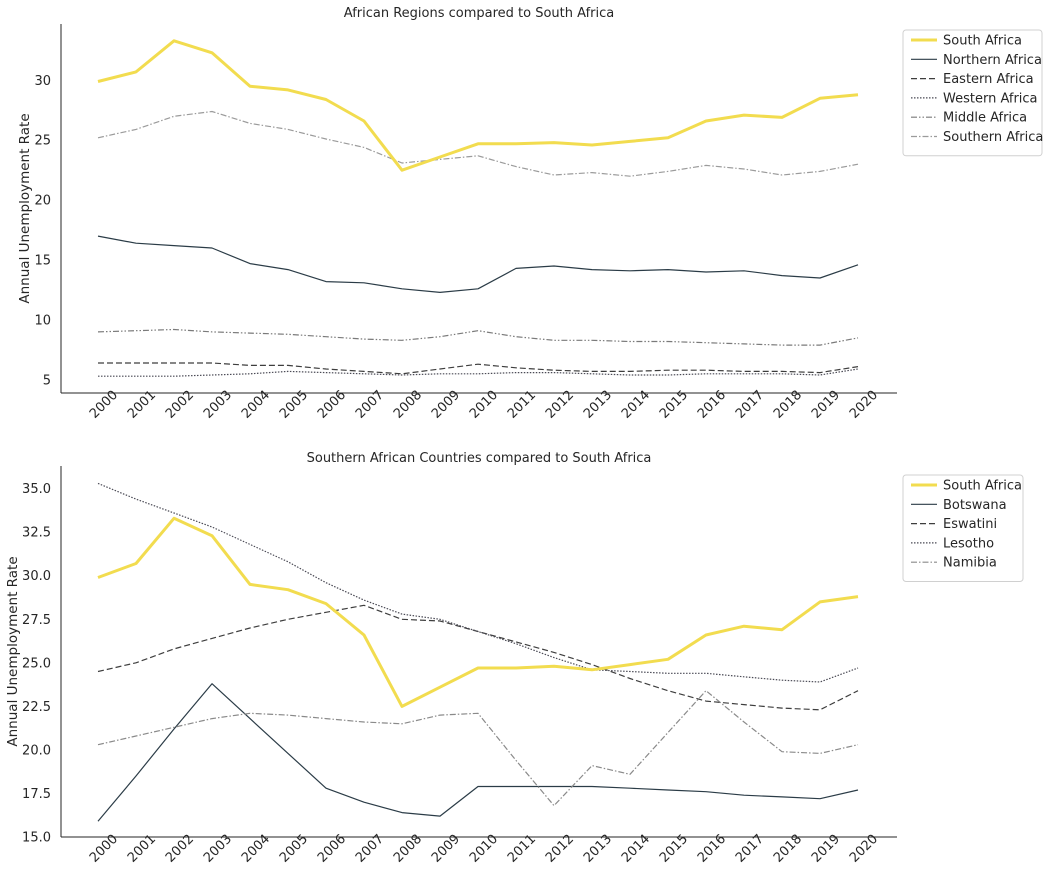  Describe the element at coordinates (478, 657) in the screenshot. I see `series-line-eswatini` at that location.